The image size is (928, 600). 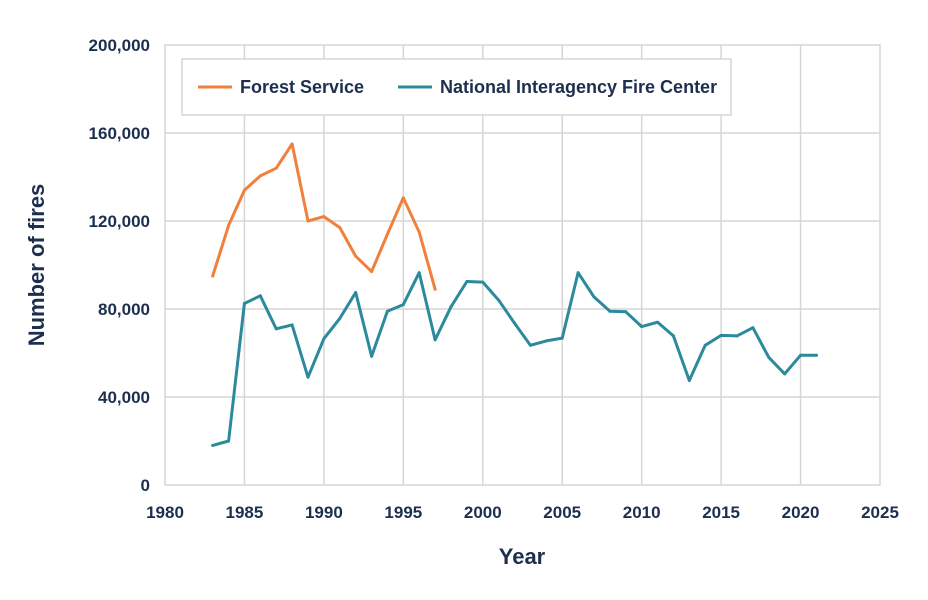 What do you see at coordinates (119, 221) in the screenshot?
I see `y-tick-label: 120,000` at bounding box center [119, 221].